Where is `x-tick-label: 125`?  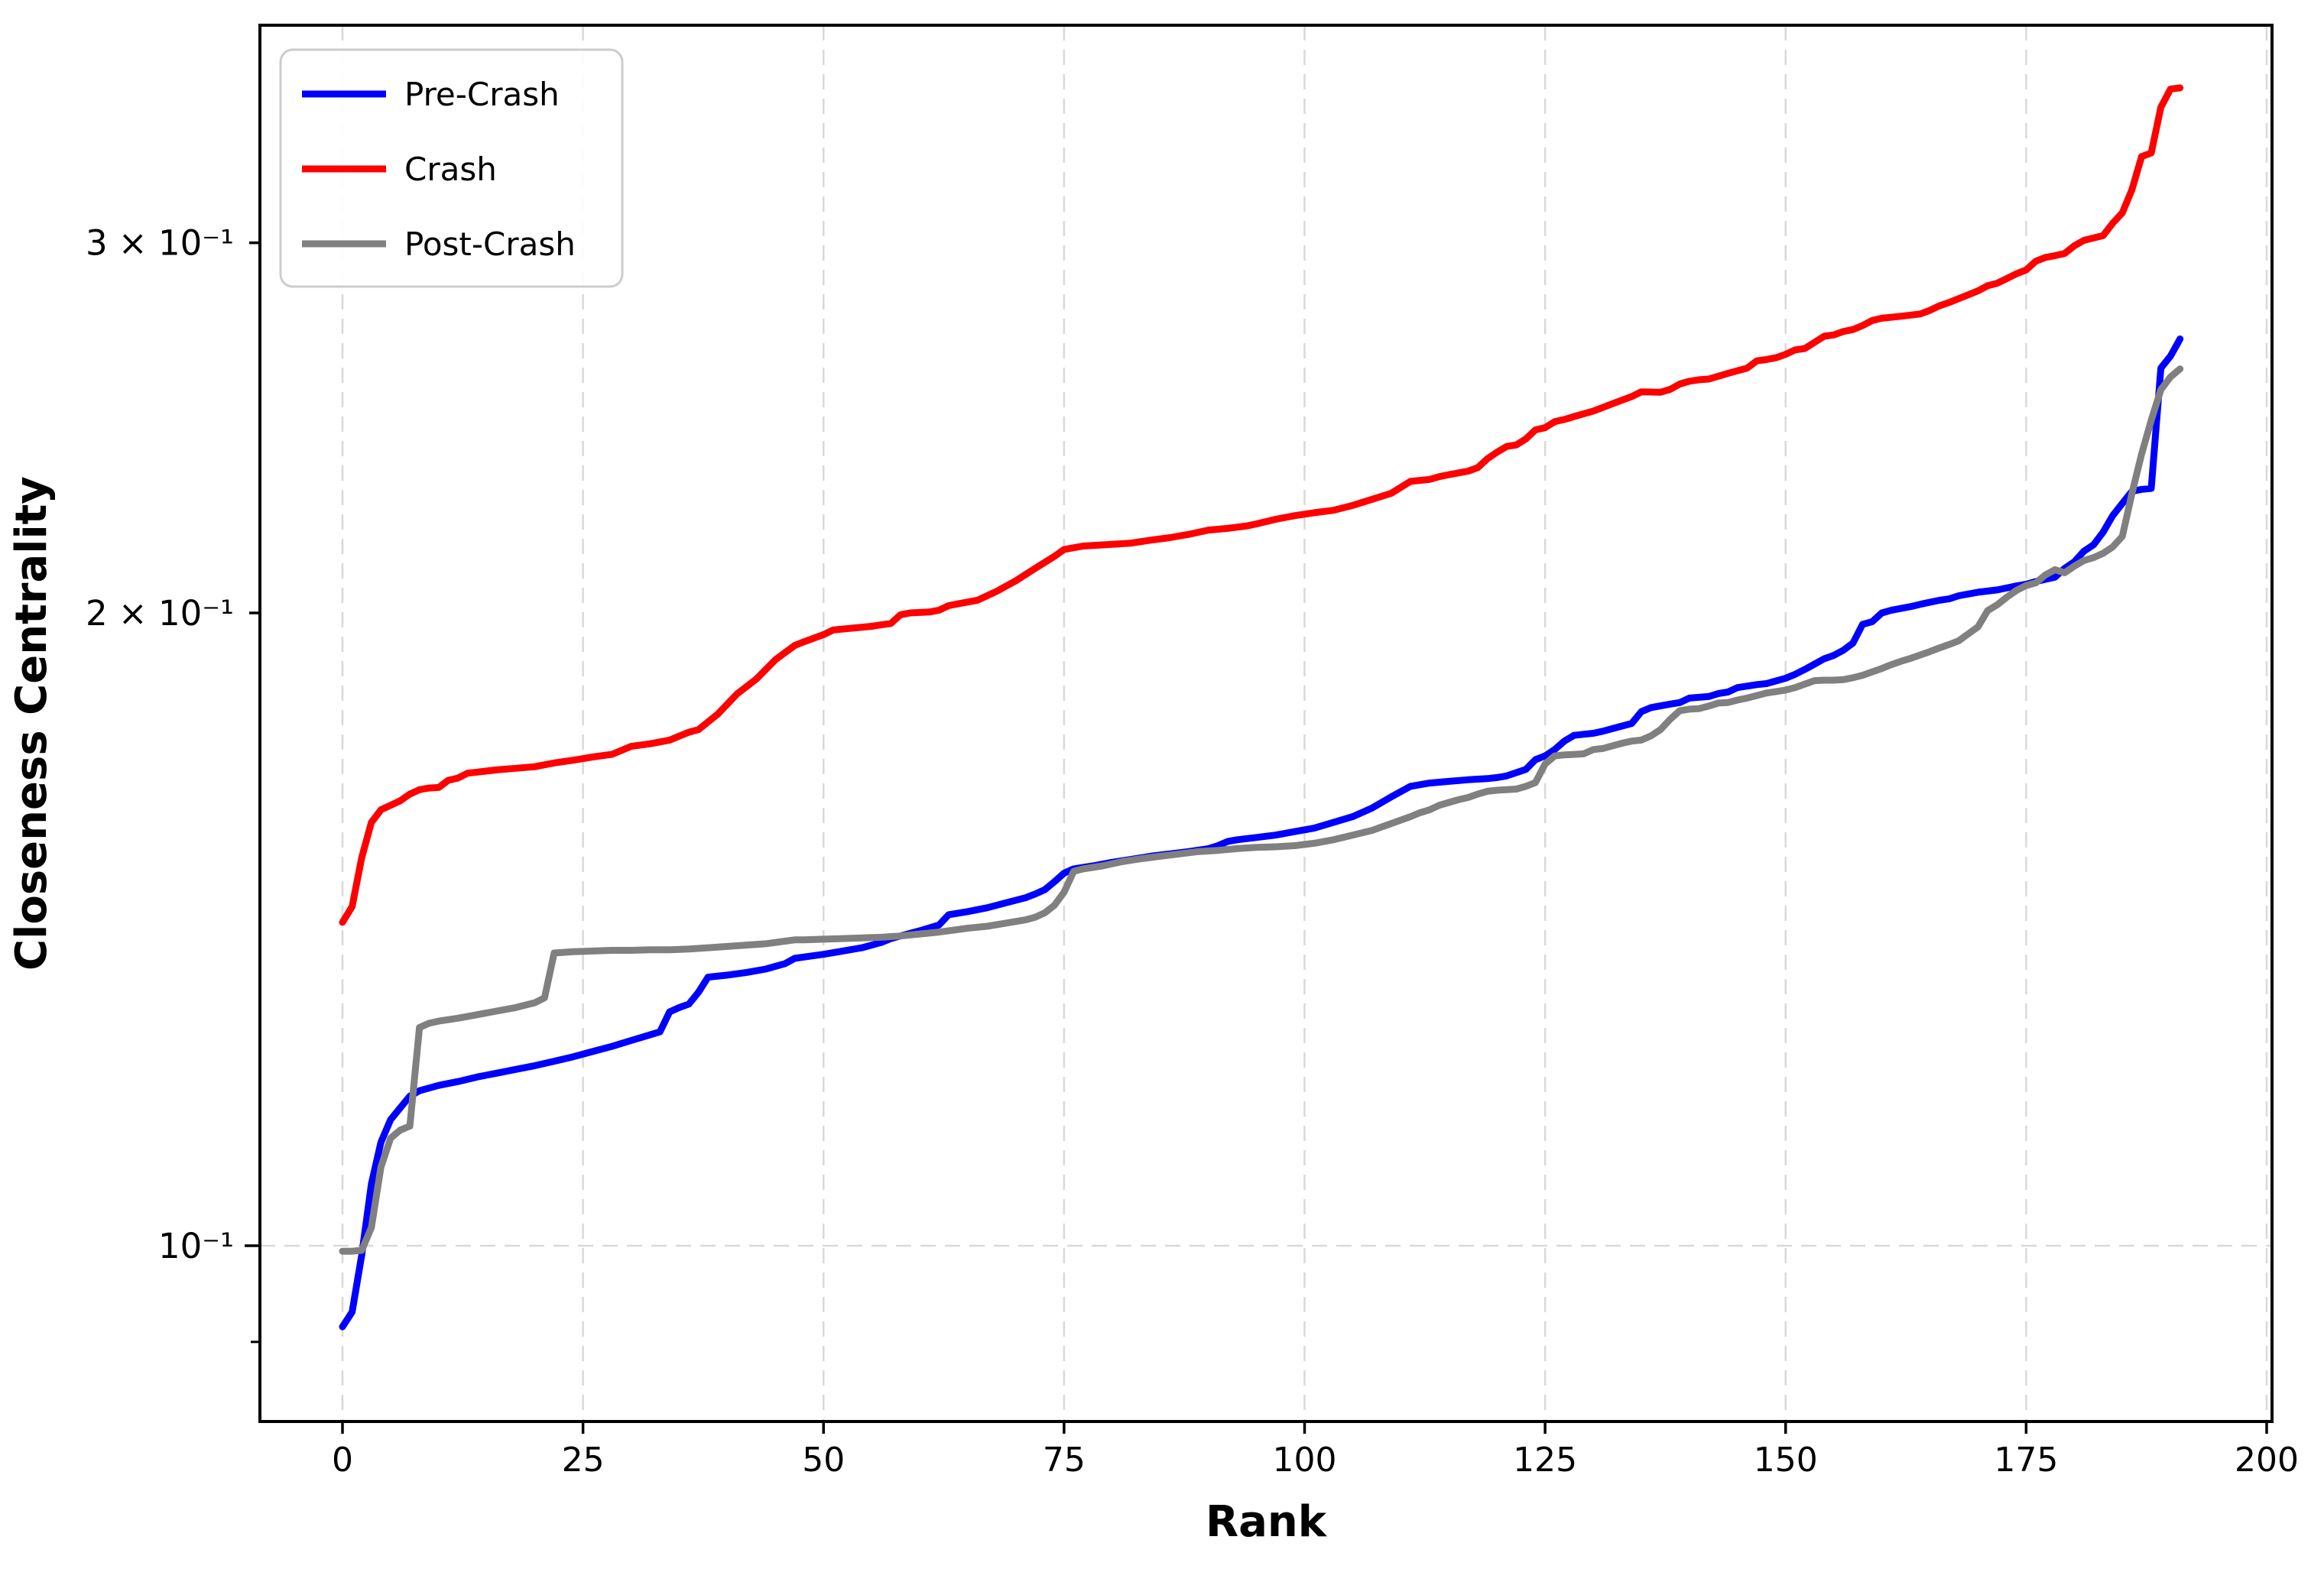
x-tick-label: 125 is located at coordinates (1545, 1460).